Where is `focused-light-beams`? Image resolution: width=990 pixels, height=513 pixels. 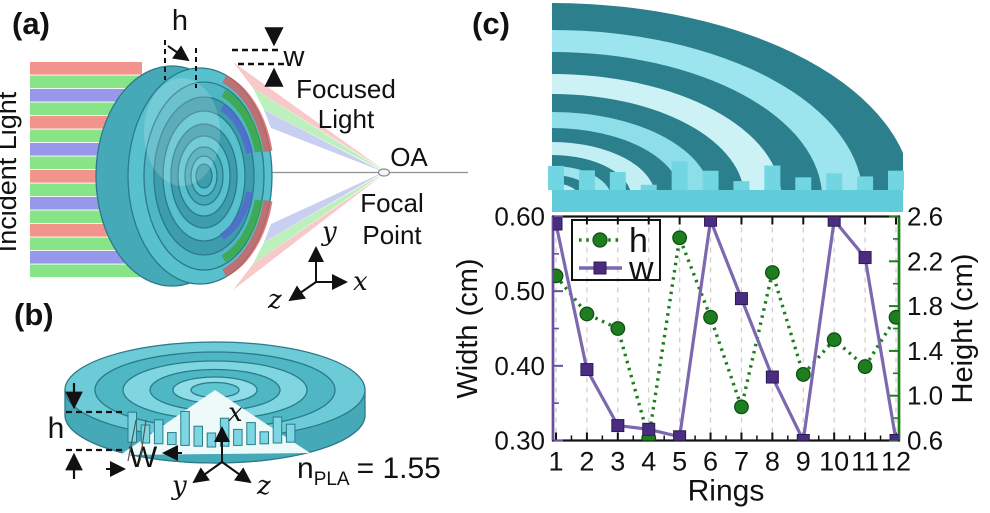 focused-light-beams is located at coordinates (308, 176).